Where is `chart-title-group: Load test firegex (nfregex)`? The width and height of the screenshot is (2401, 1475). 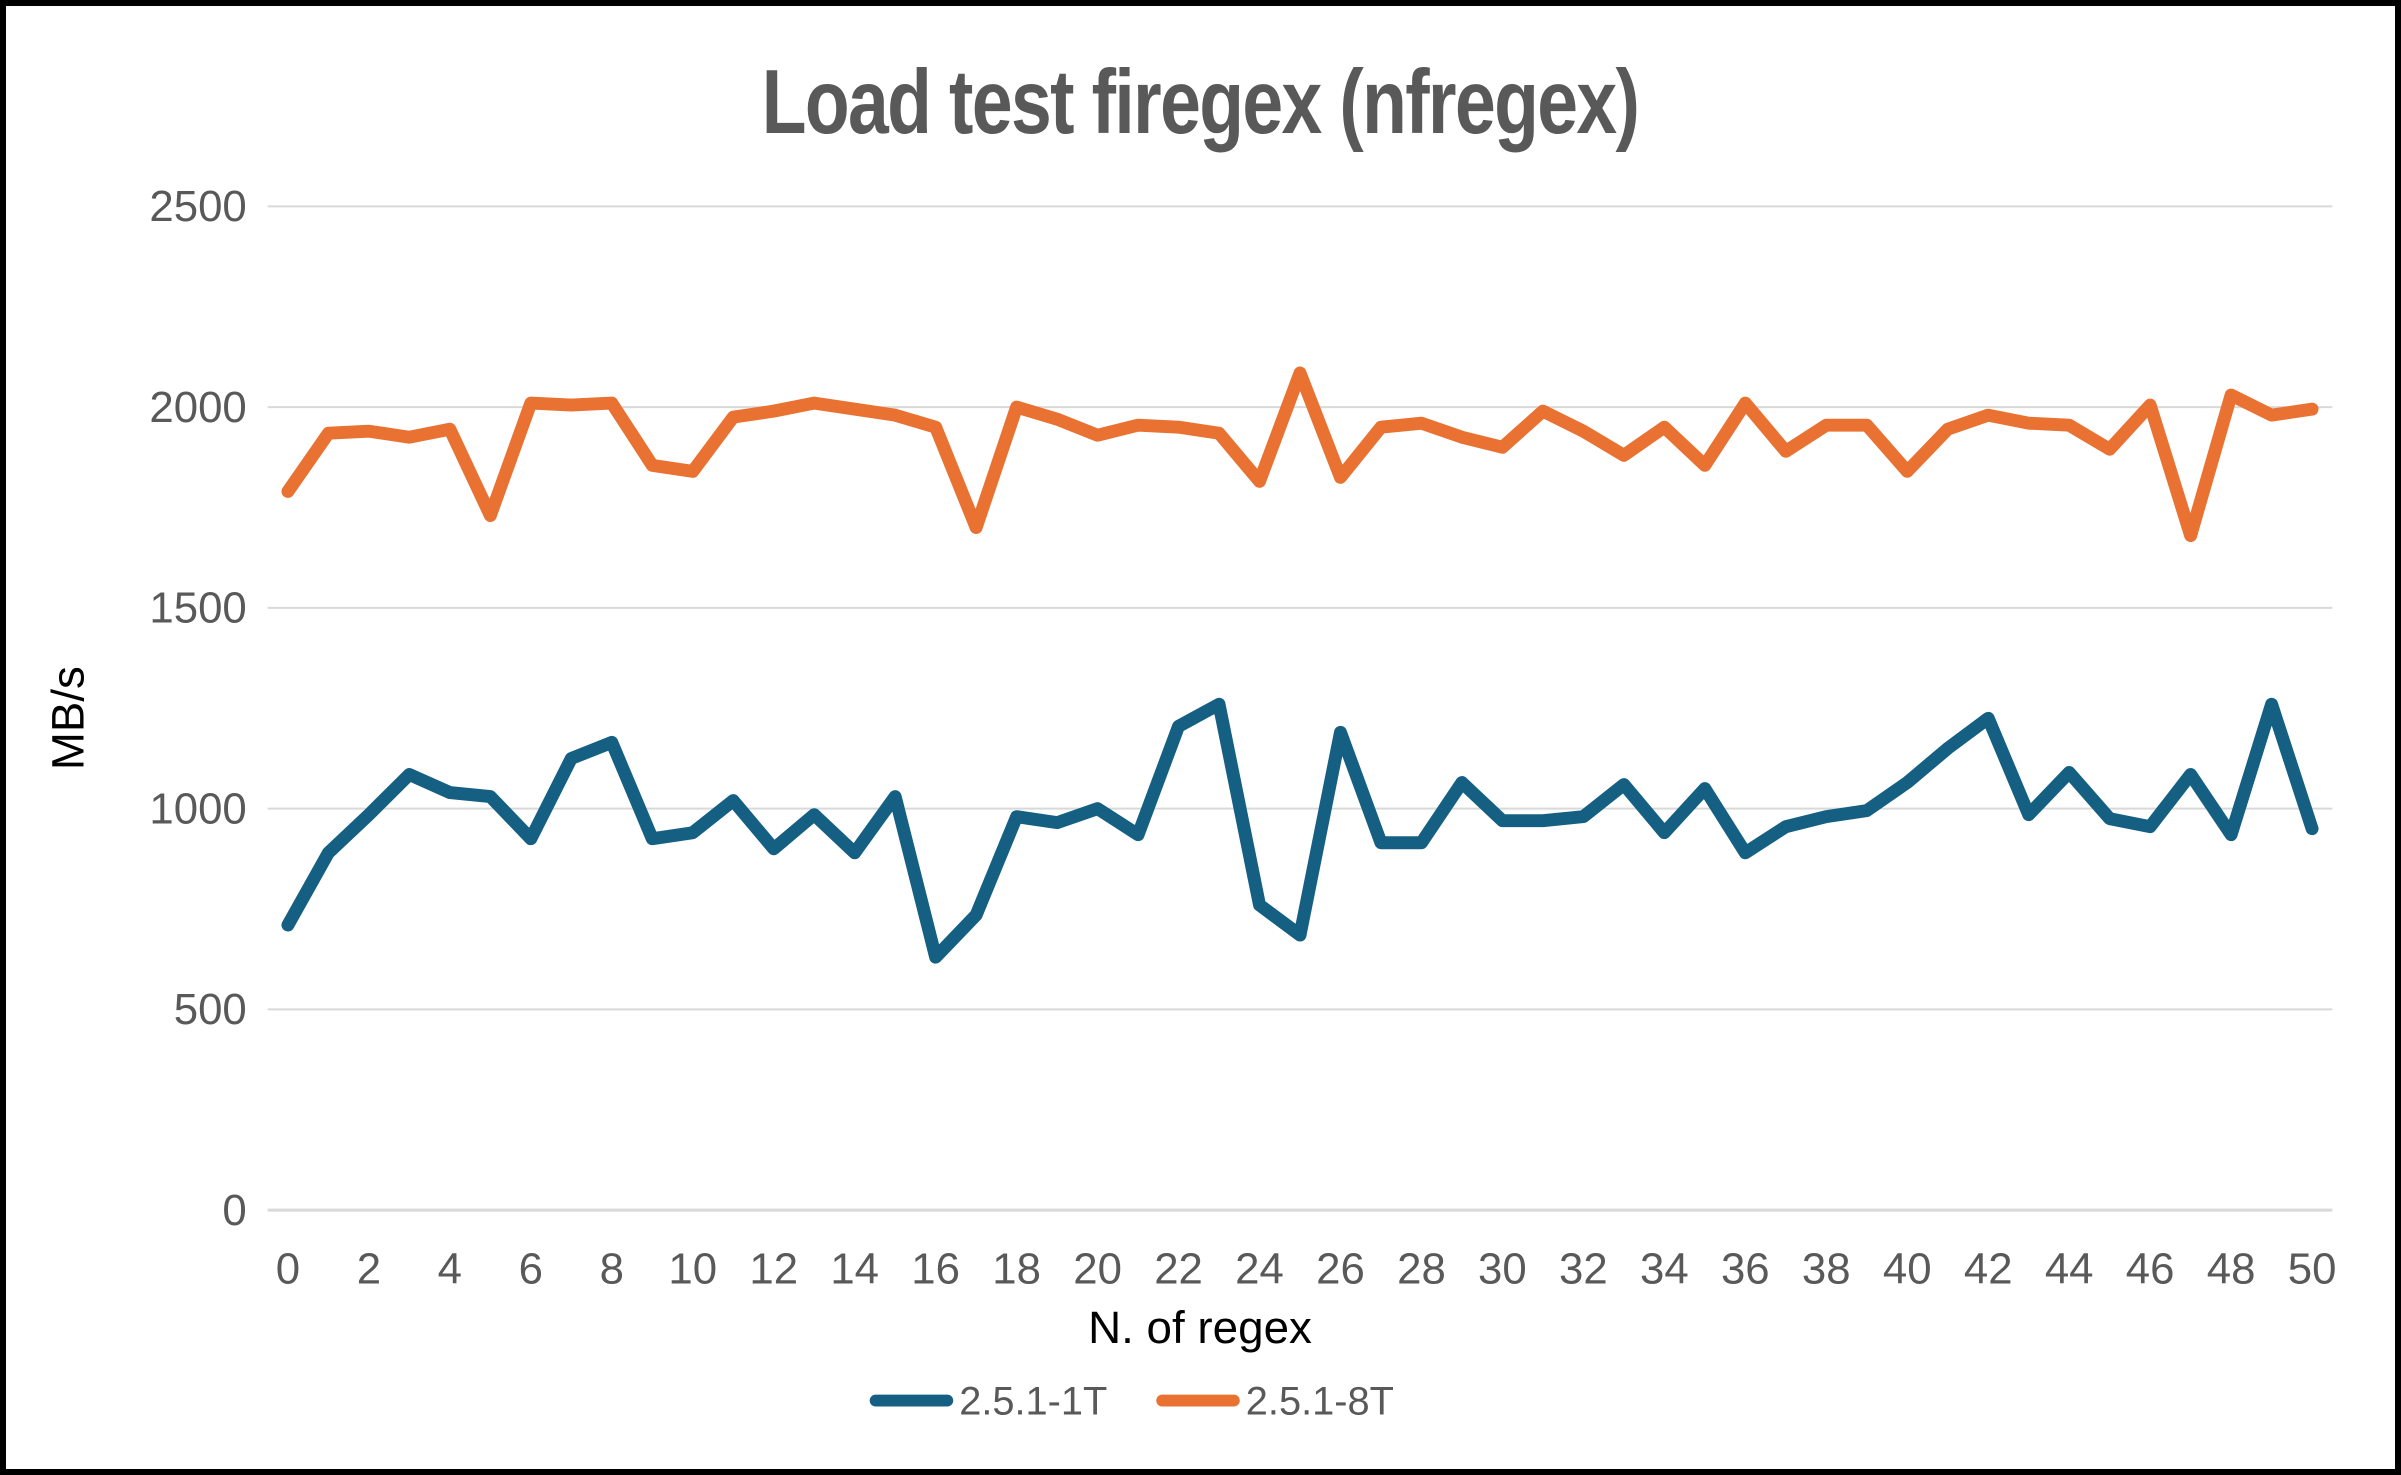 chart-title-group: Load test firegex (nfregex) is located at coordinates (1201, 101).